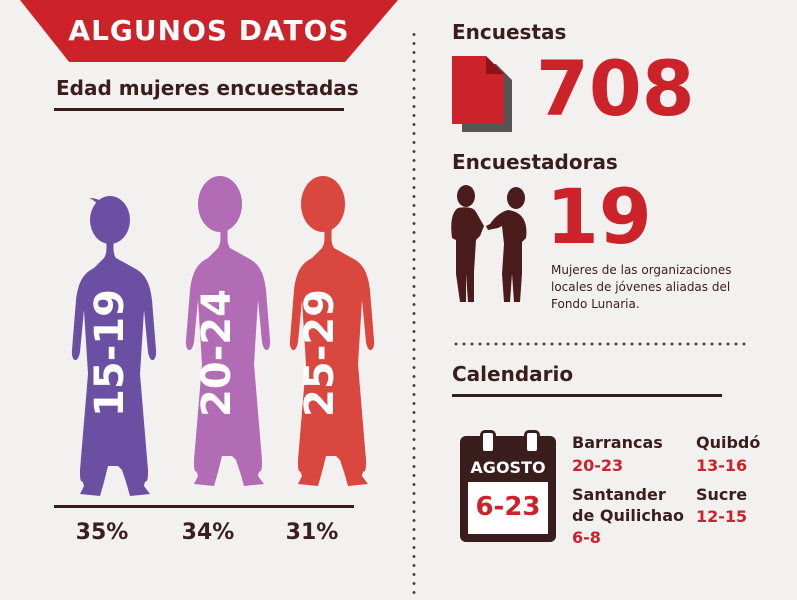 This screenshot has width=797, height=600. Describe the element at coordinates (208, 532) in the screenshot. I see `age-percent: 34%` at that location.